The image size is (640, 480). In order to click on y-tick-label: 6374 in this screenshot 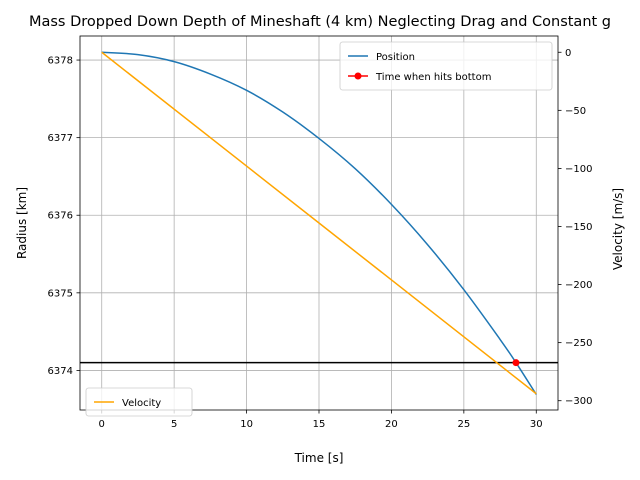, I will do `click(60, 371)`.